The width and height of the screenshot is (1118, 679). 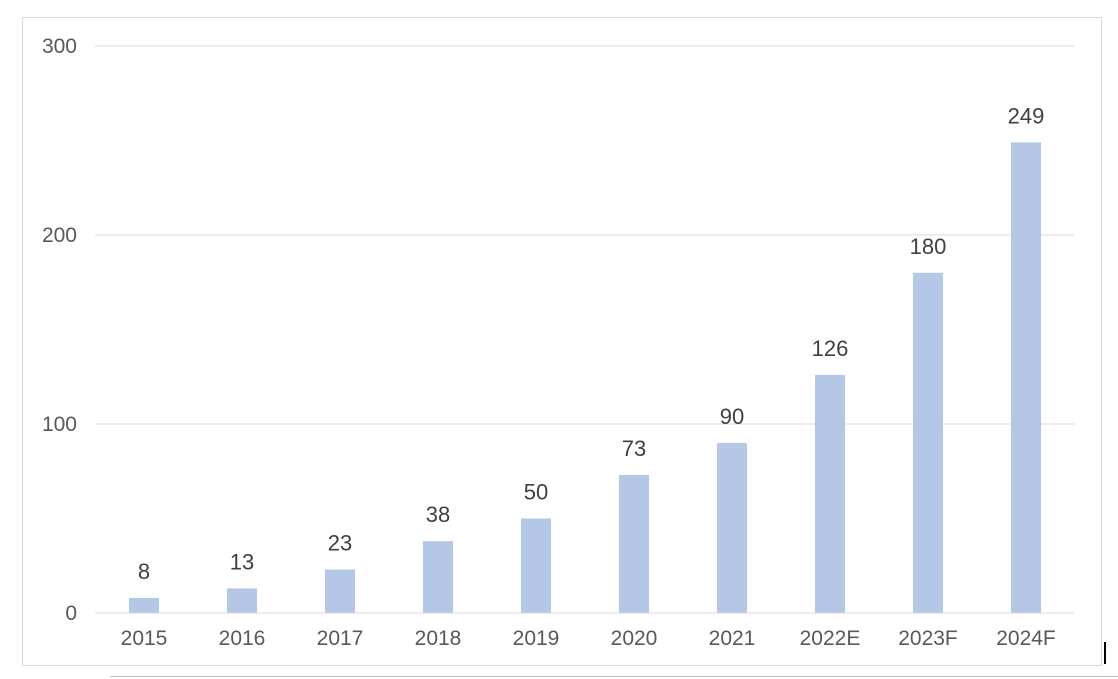 I want to click on bar-2021, so click(x=732, y=527).